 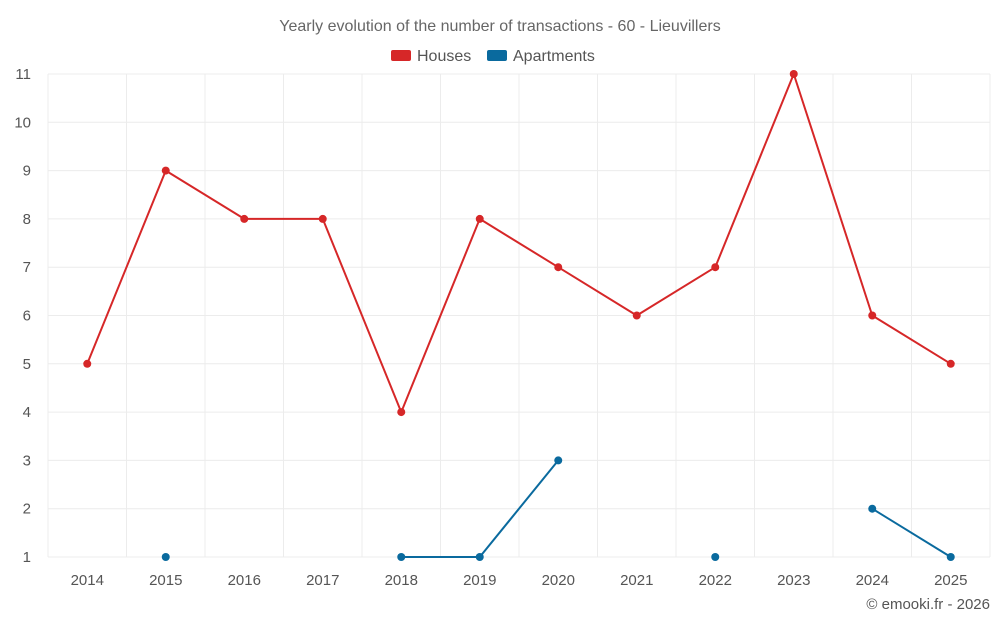 I want to click on credit-text: © emooki.fr - 2026, so click(x=928, y=604).